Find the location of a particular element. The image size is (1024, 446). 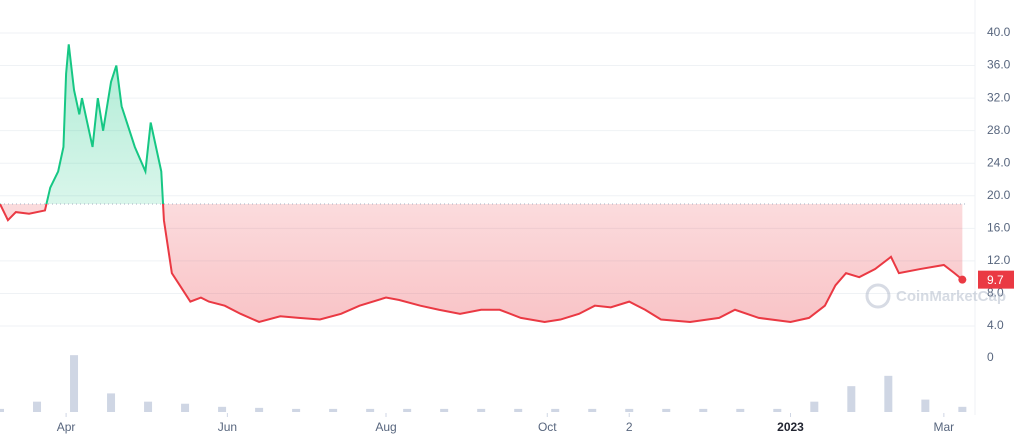

volume-tick-label: 0 is located at coordinates (990, 357).